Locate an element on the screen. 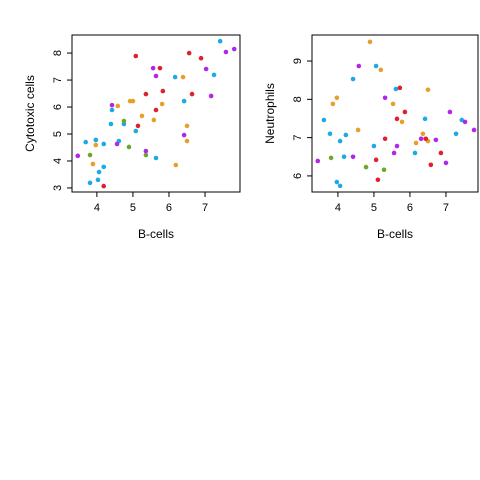 The width and height of the screenshot is (480, 480). y-axis-label: Cytotoxic cells is located at coordinates (30, 113).